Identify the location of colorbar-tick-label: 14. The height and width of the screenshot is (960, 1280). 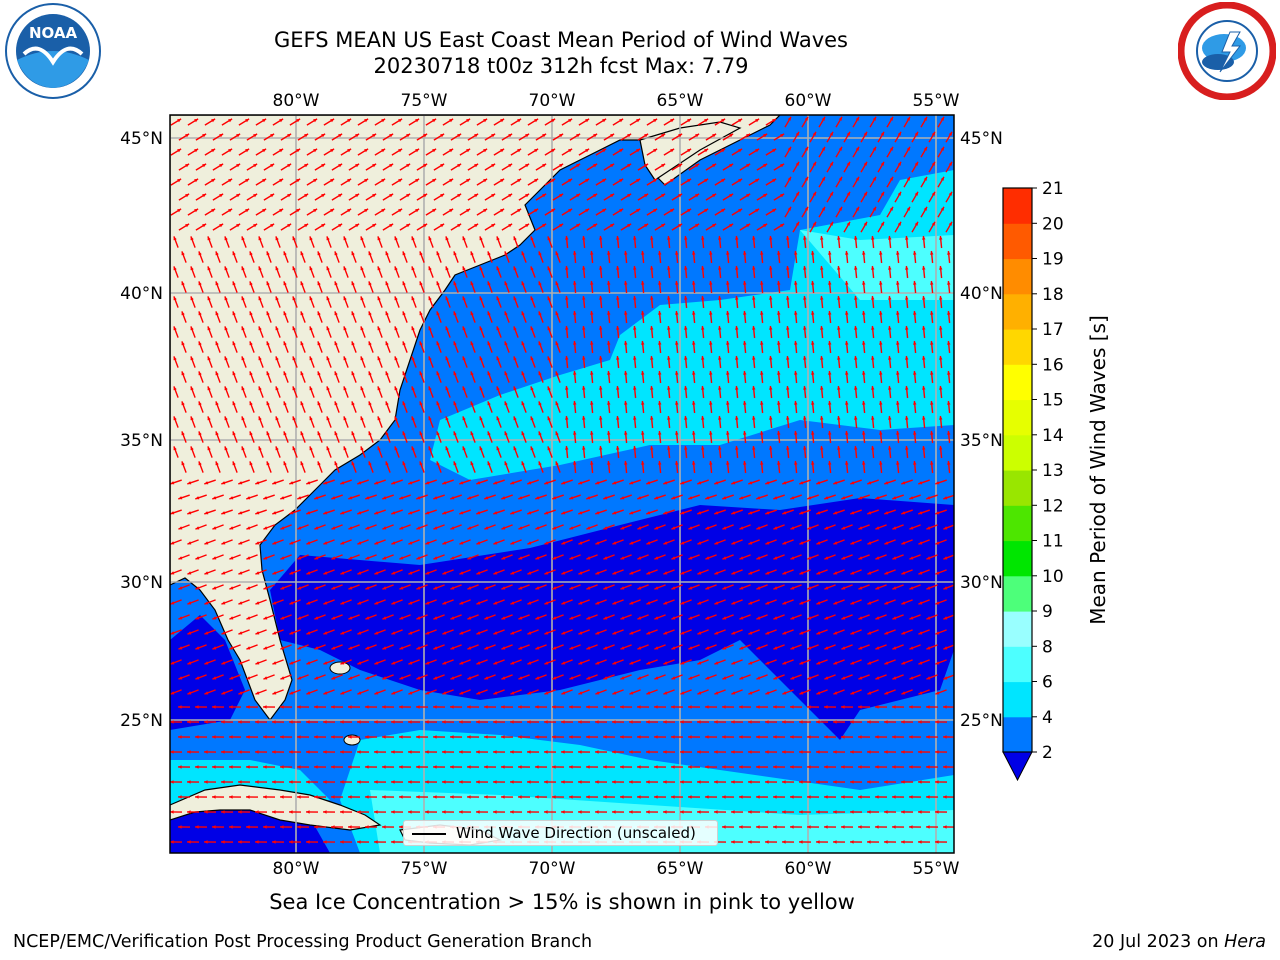
(1053, 436).